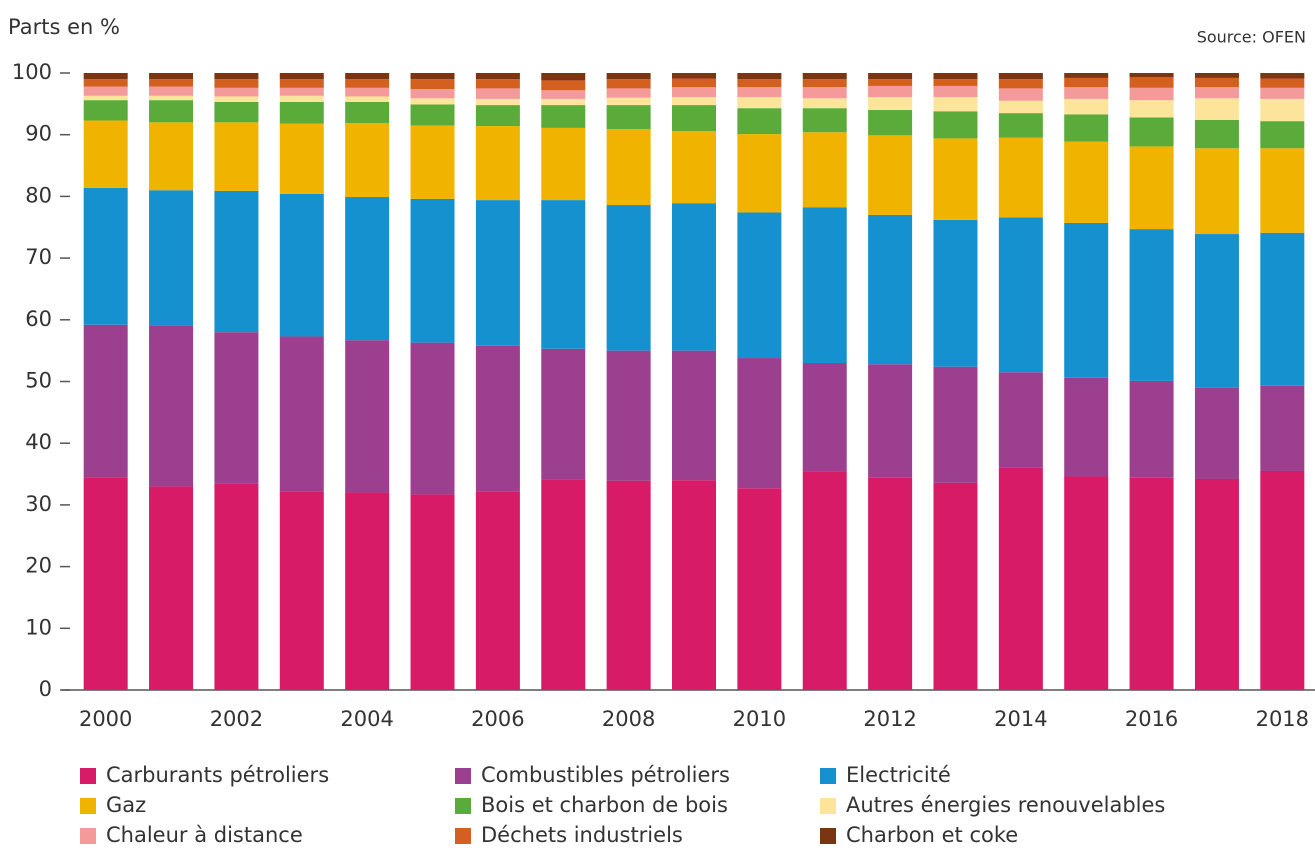 This screenshot has height=857, width=1315. I want to click on x-tick-label: 2004, so click(366, 719).